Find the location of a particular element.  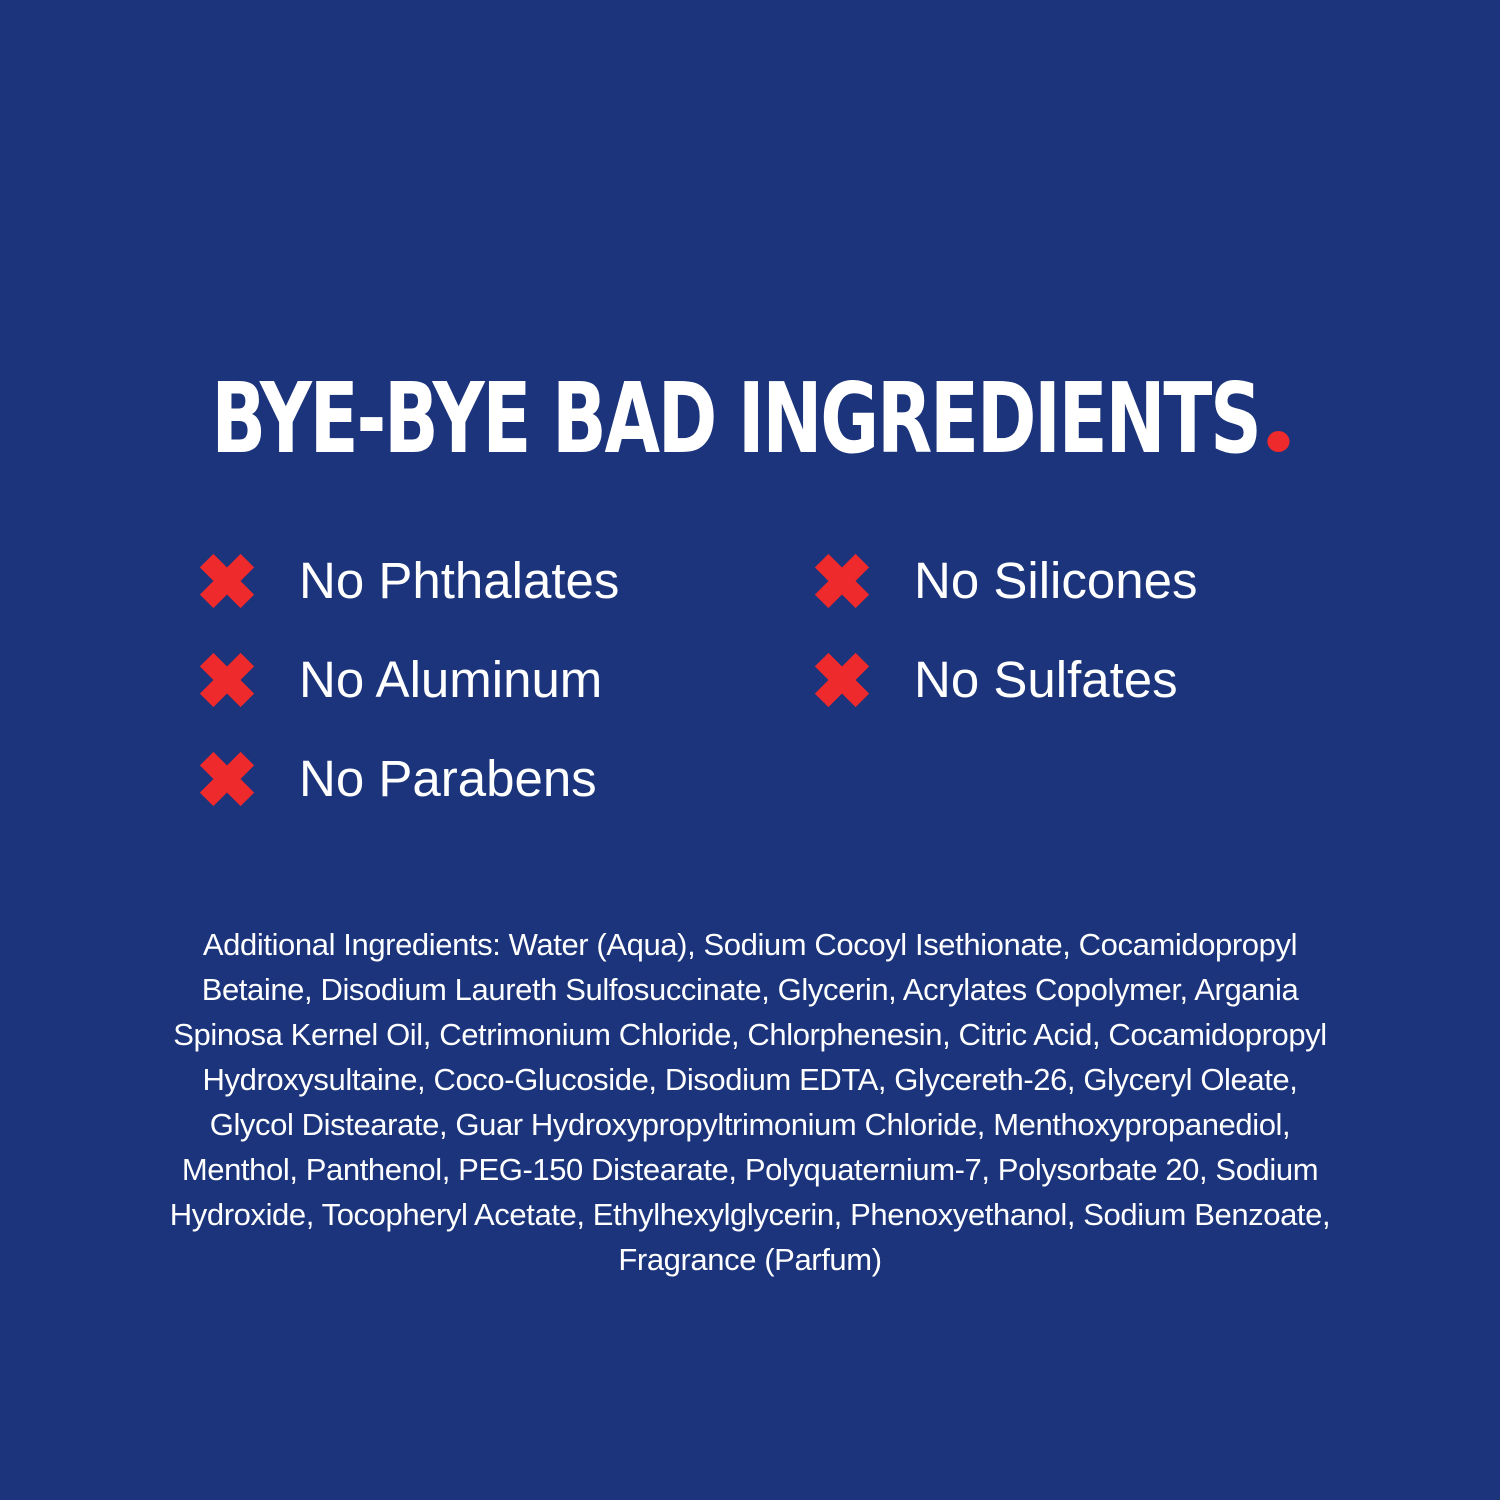

claim-label: No Aluminum is located at coordinates (451, 679).